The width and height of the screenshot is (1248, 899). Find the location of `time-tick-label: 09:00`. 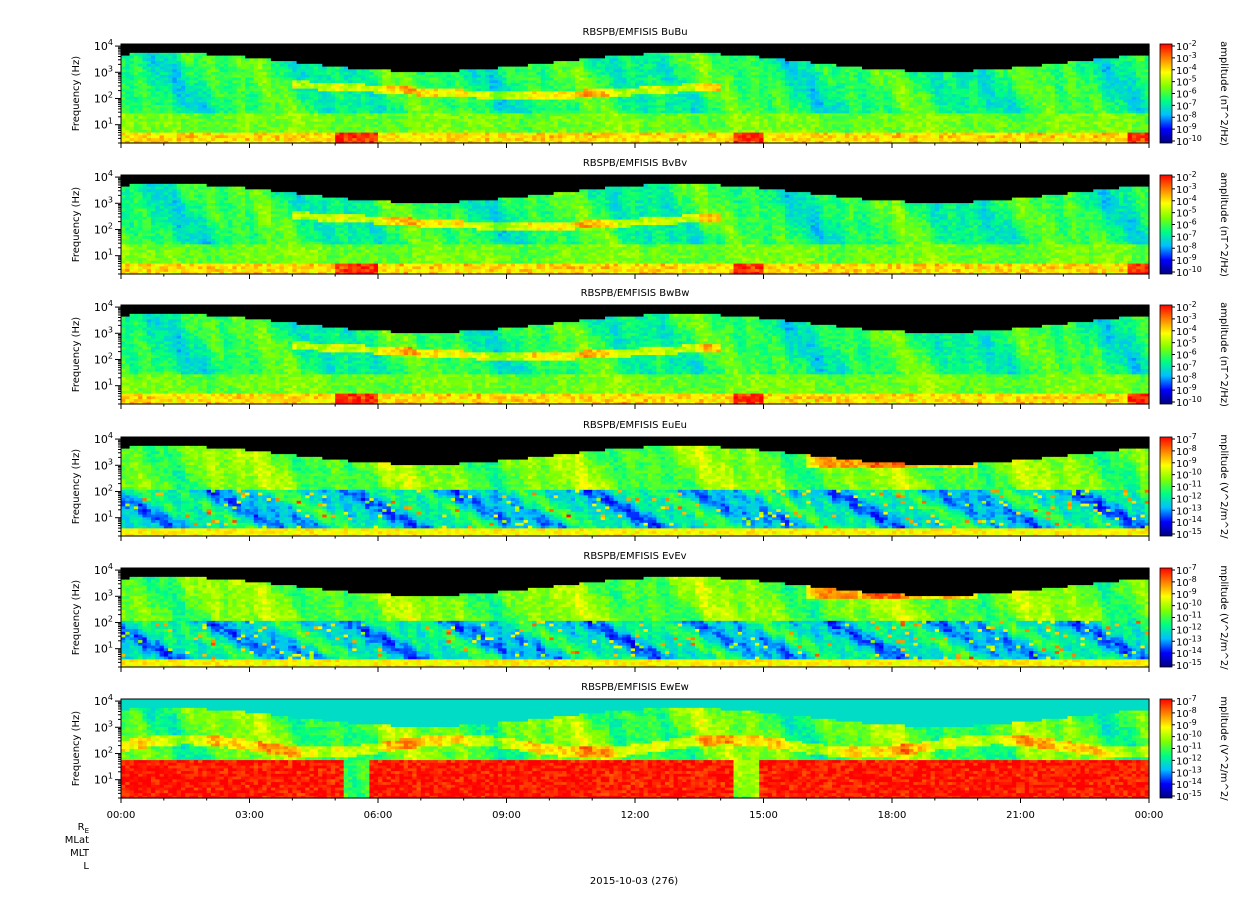

time-tick-label: 09:00 is located at coordinates (506, 815).